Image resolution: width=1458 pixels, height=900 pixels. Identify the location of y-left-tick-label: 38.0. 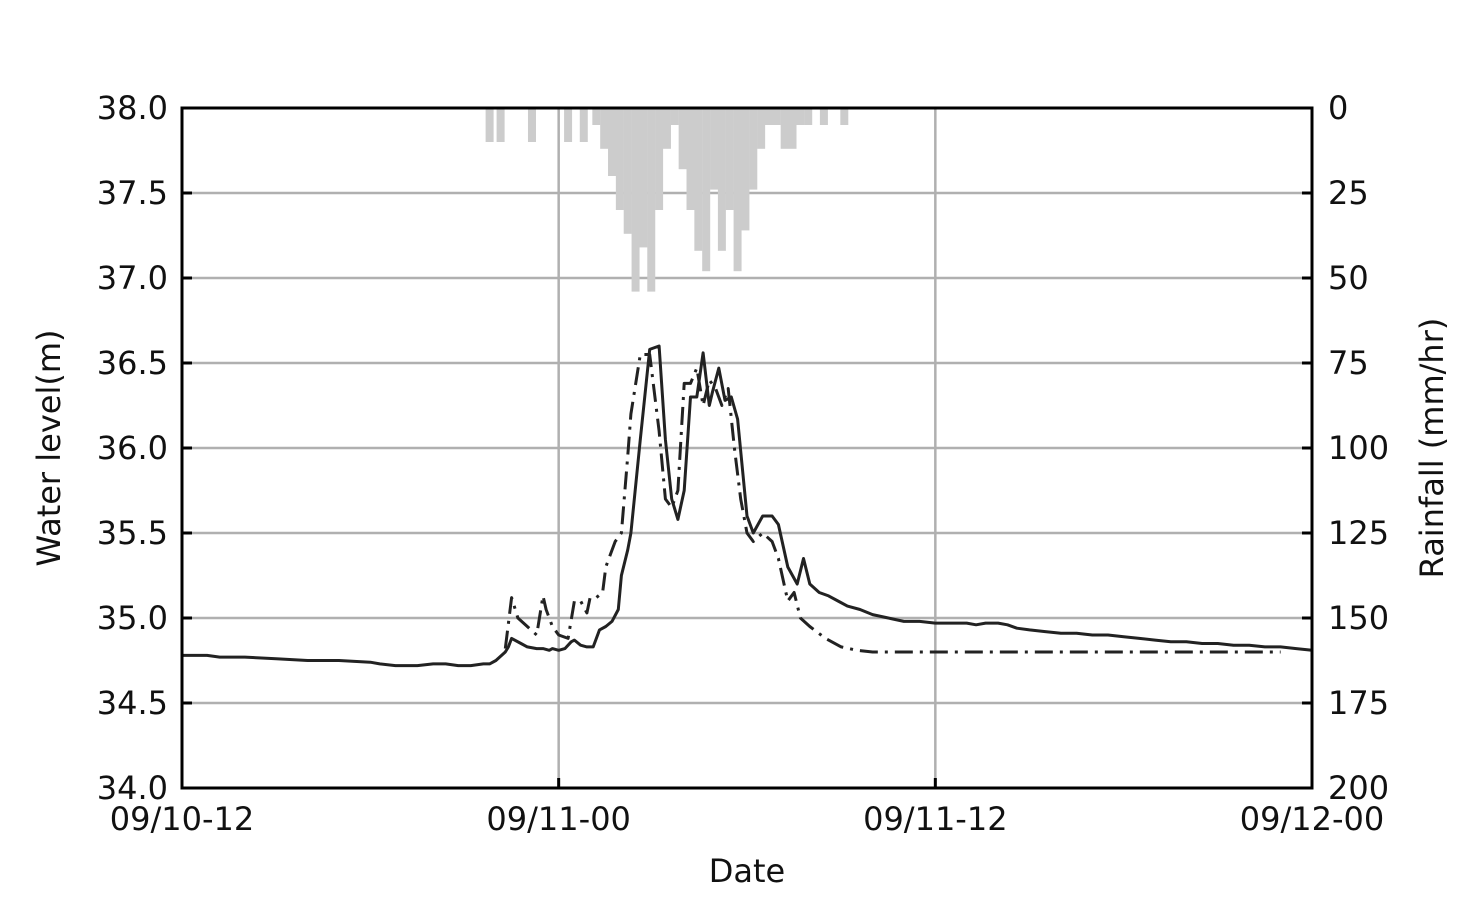
(132, 108).